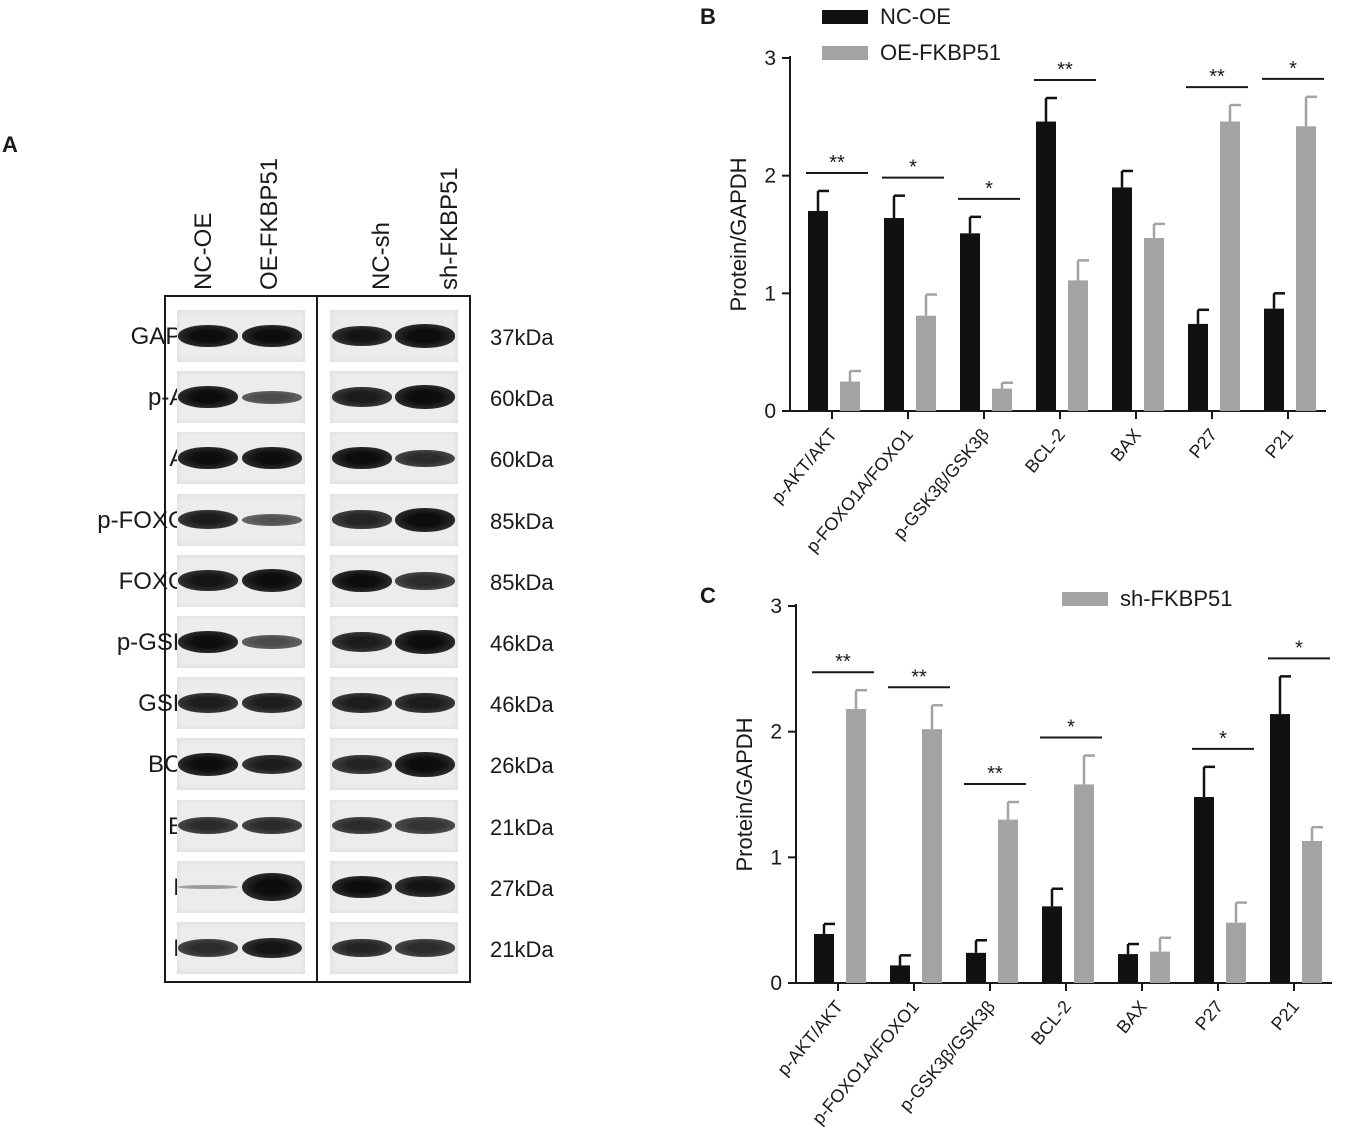 This screenshot has width=1362, height=1145. What do you see at coordinates (449, 228) in the screenshot?
I see `lane-label-sh-fkbp51: sh-FKBP51` at bounding box center [449, 228].